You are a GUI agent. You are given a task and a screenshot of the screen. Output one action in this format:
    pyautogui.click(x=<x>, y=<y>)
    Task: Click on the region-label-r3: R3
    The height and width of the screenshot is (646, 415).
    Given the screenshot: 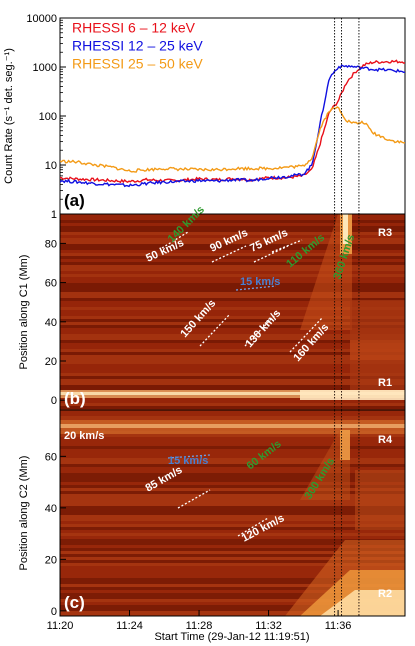 What is the action you would take?
    pyautogui.click(x=385, y=233)
    